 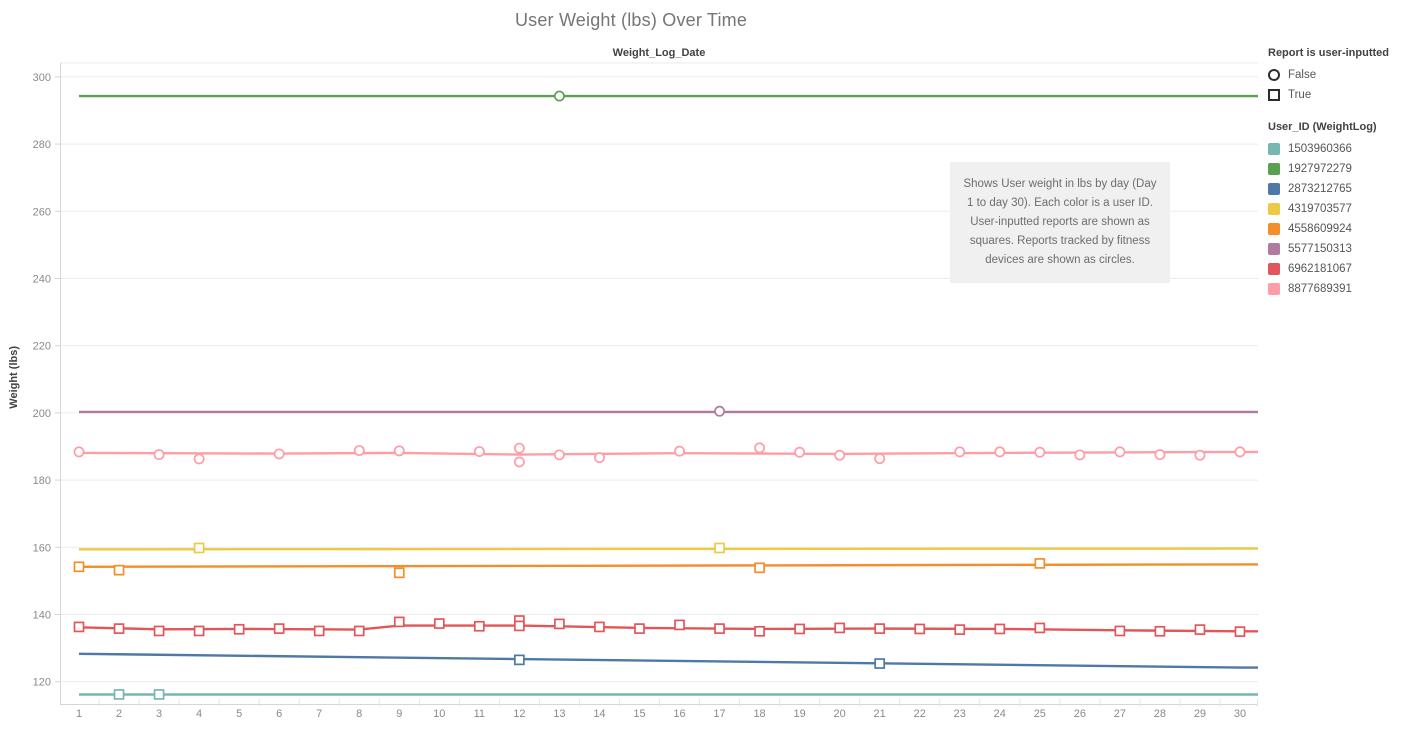 I want to click on x-tick-label: 21, so click(x=880, y=714).